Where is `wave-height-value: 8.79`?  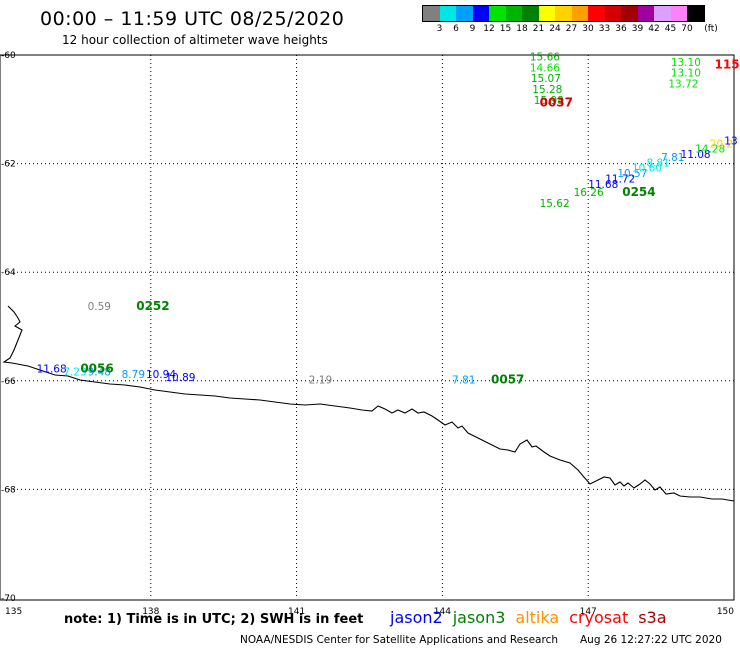 wave-height-value: 8.79 is located at coordinates (133, 375).